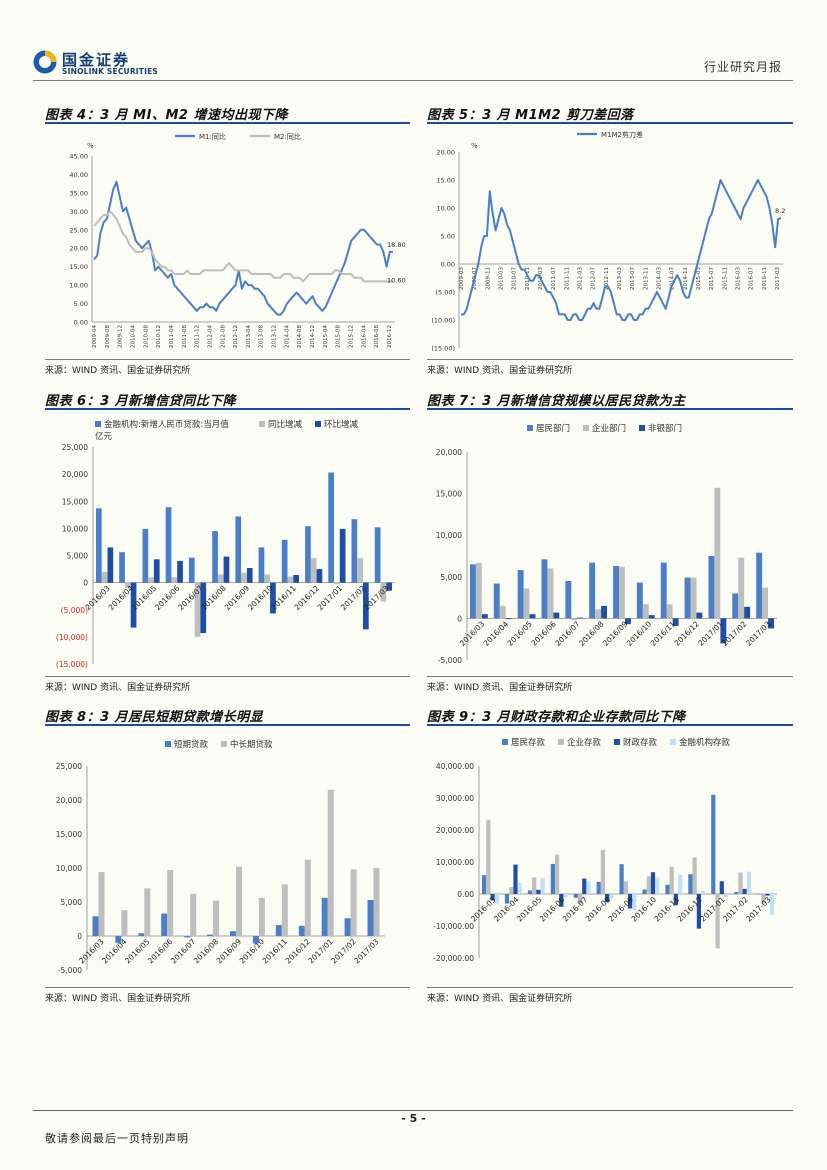 This screenshot has height=1170, width=827. What do you see at coordinates (75, 501) in the screenshot?
I see `y-tick-label-2-6: 15,000` at bounding box center [75, 501].